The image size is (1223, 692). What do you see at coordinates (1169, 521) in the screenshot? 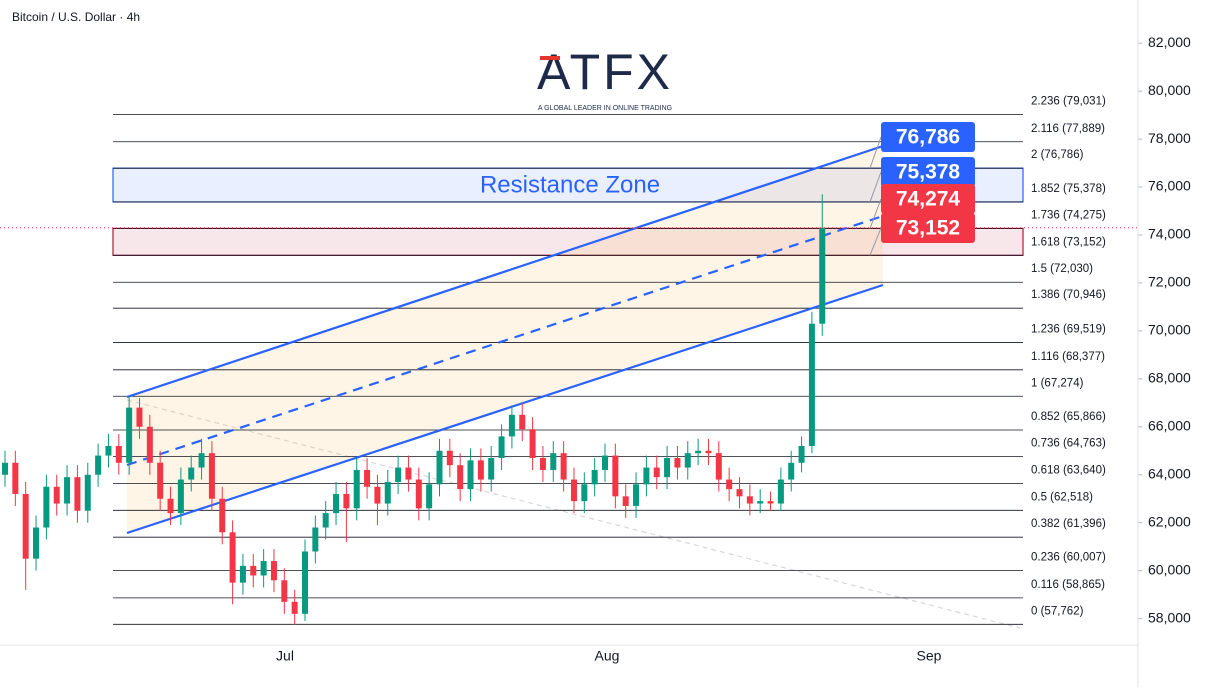
I see `y-tick-label: 62,000` at bounding box center [1169, 521].